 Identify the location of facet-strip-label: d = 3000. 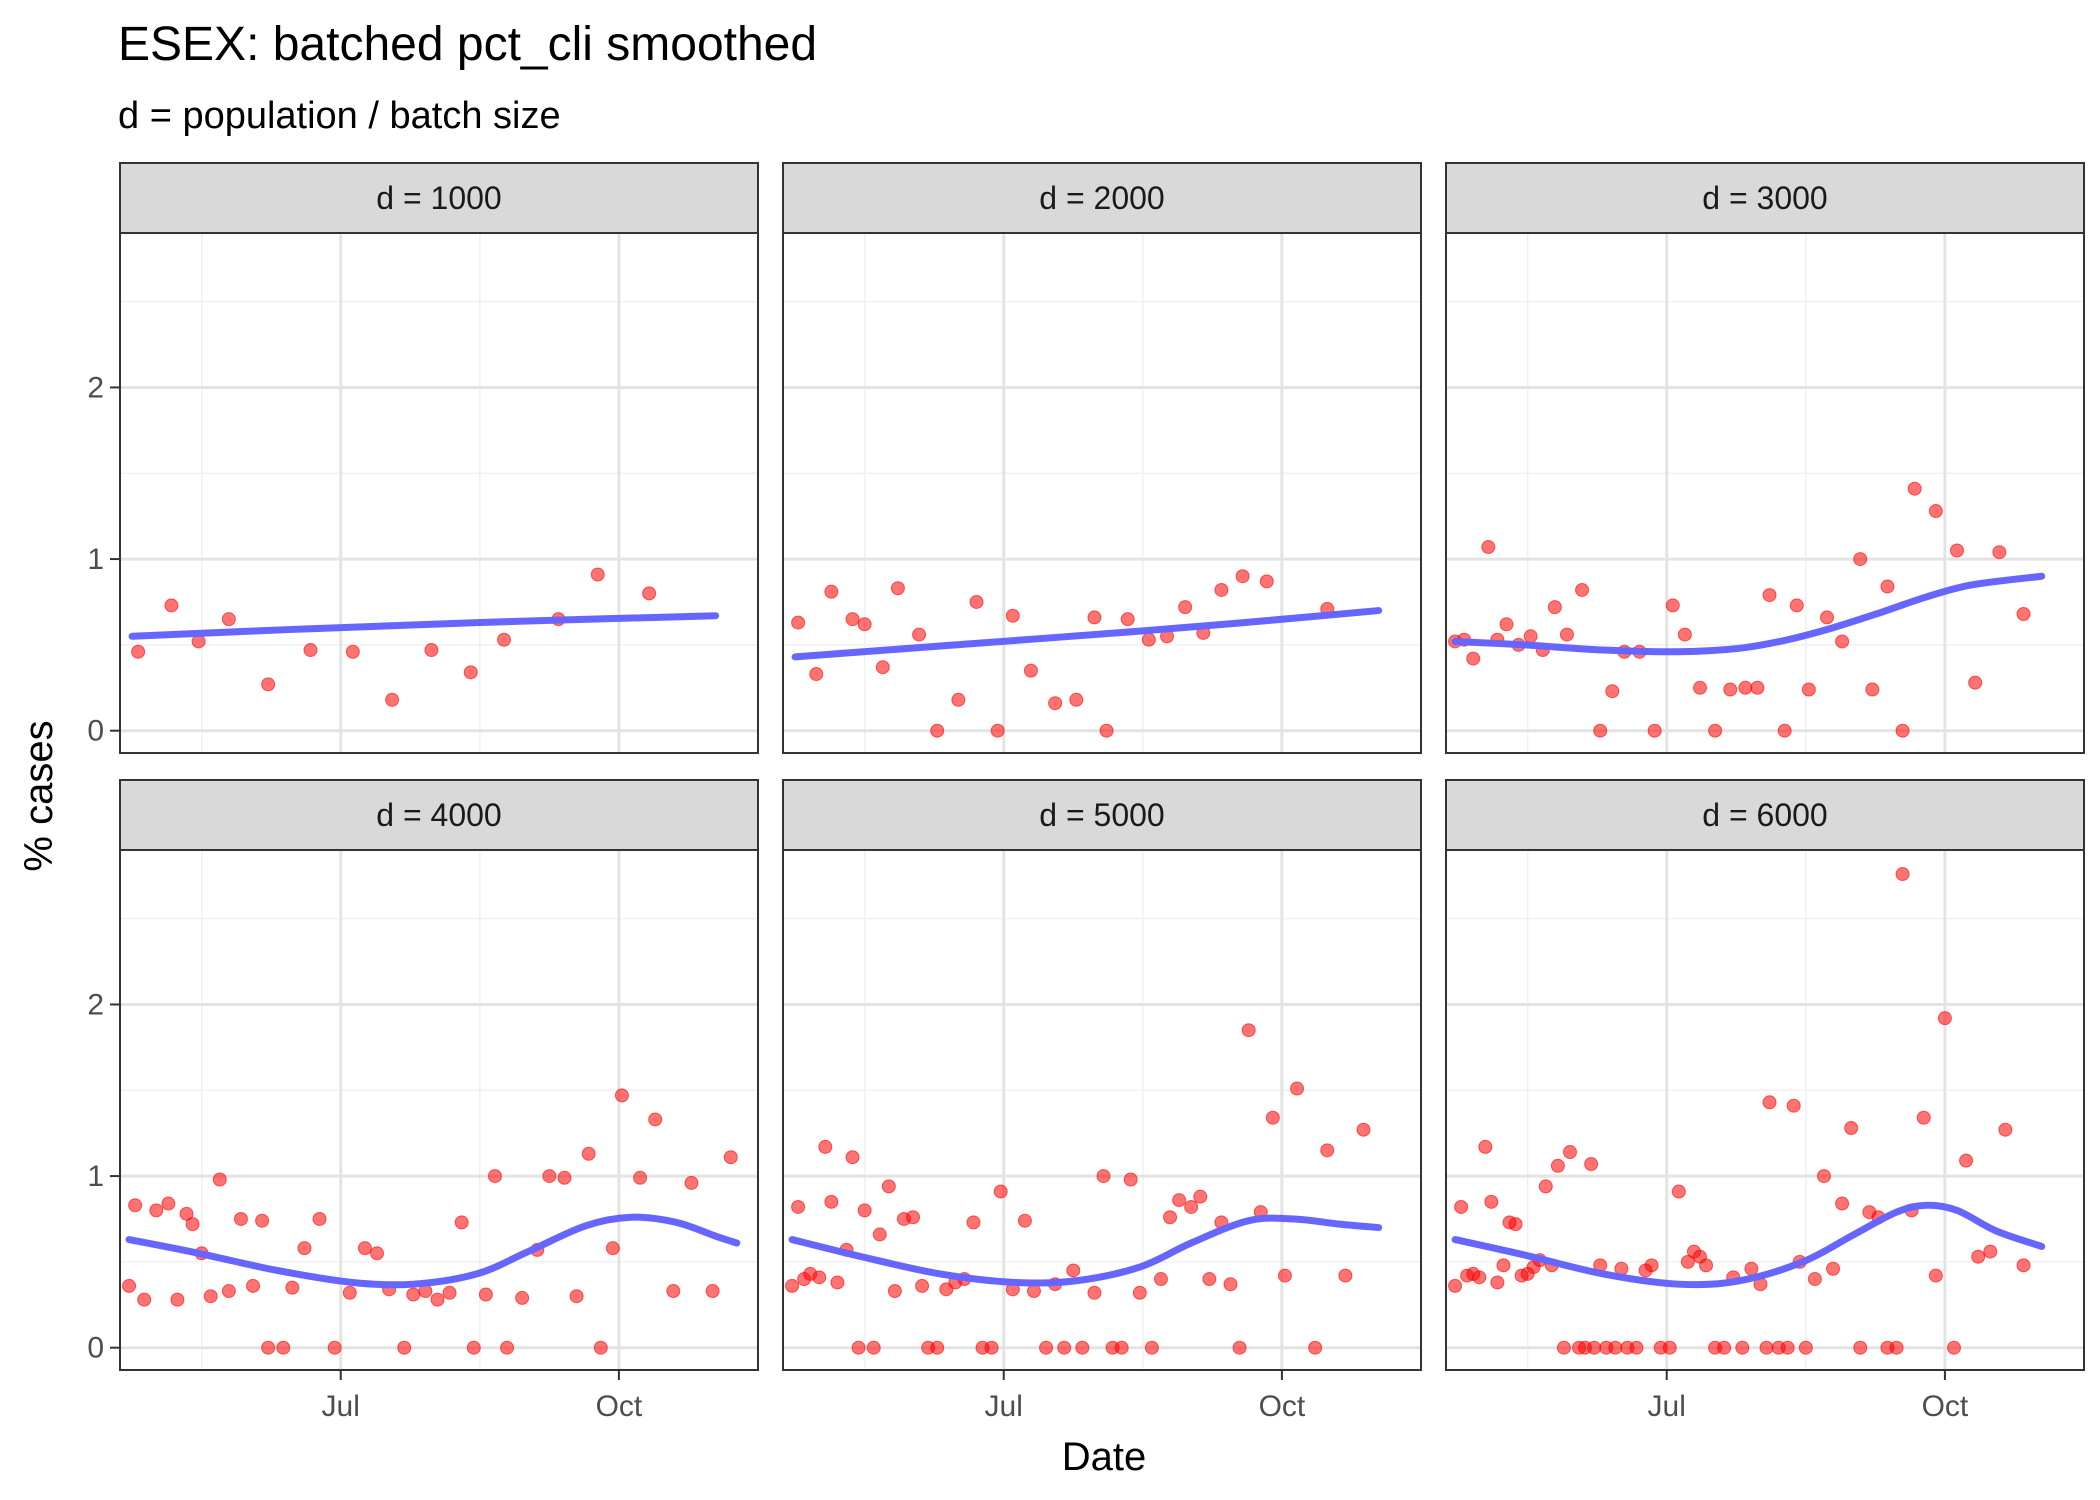
(1764, 198).